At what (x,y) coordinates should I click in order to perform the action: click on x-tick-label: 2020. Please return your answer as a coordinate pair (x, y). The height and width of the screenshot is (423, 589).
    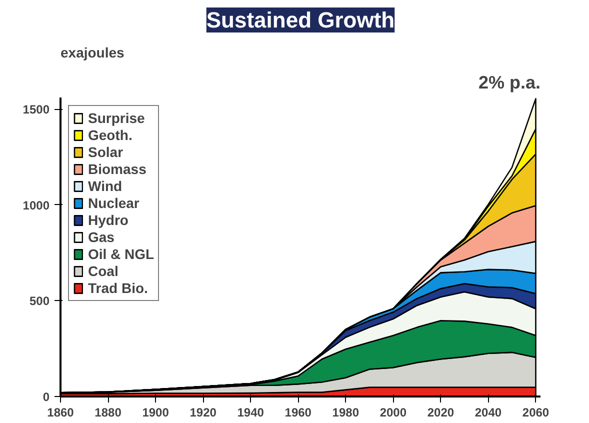
    Looking at the image, I should click on (440, 413).